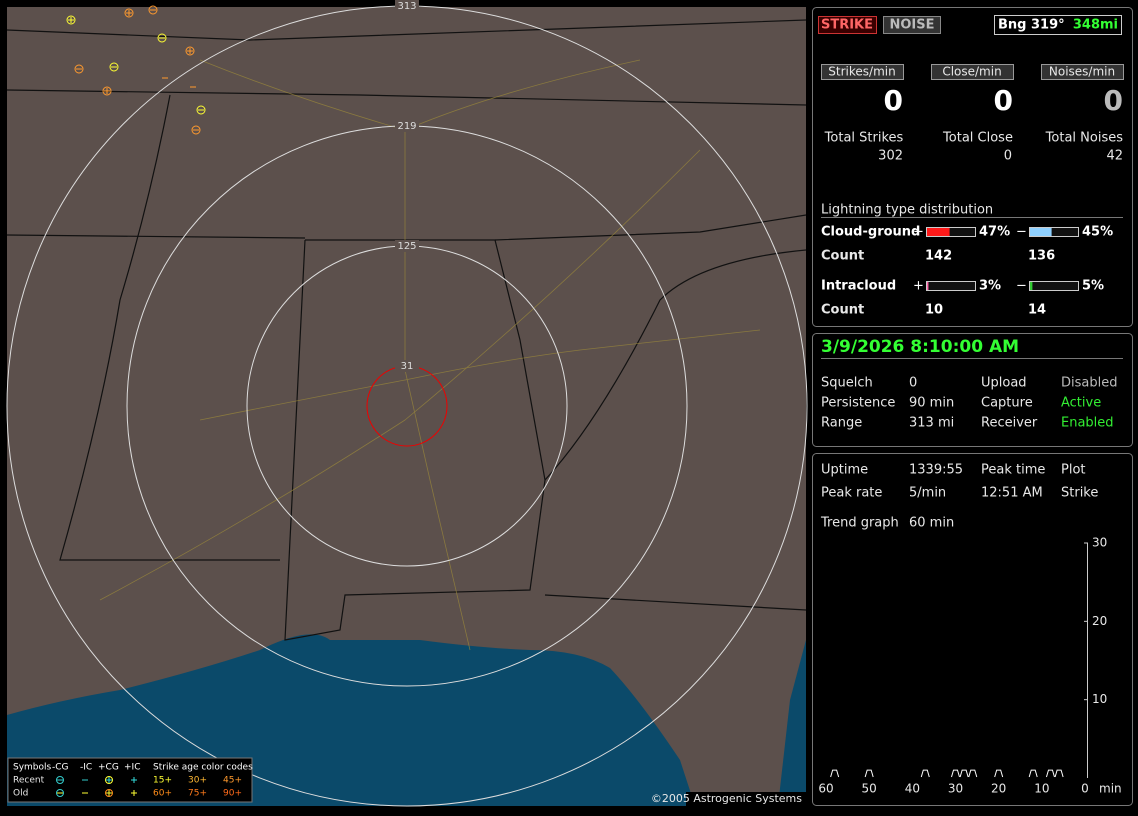 This screenshot has width=1138, height=816. What do you see at coordinates (1008, 156) in the screenshot?
I see `total-value: 0` at bounding box center [1008, 156].